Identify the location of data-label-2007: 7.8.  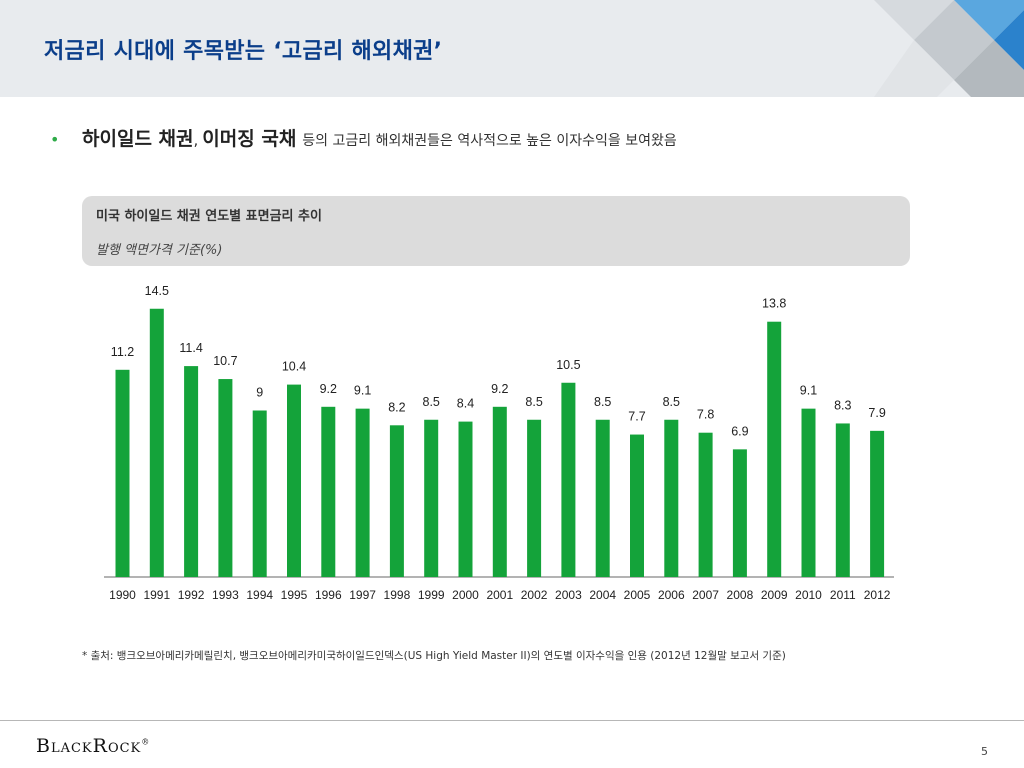
(705, 415).